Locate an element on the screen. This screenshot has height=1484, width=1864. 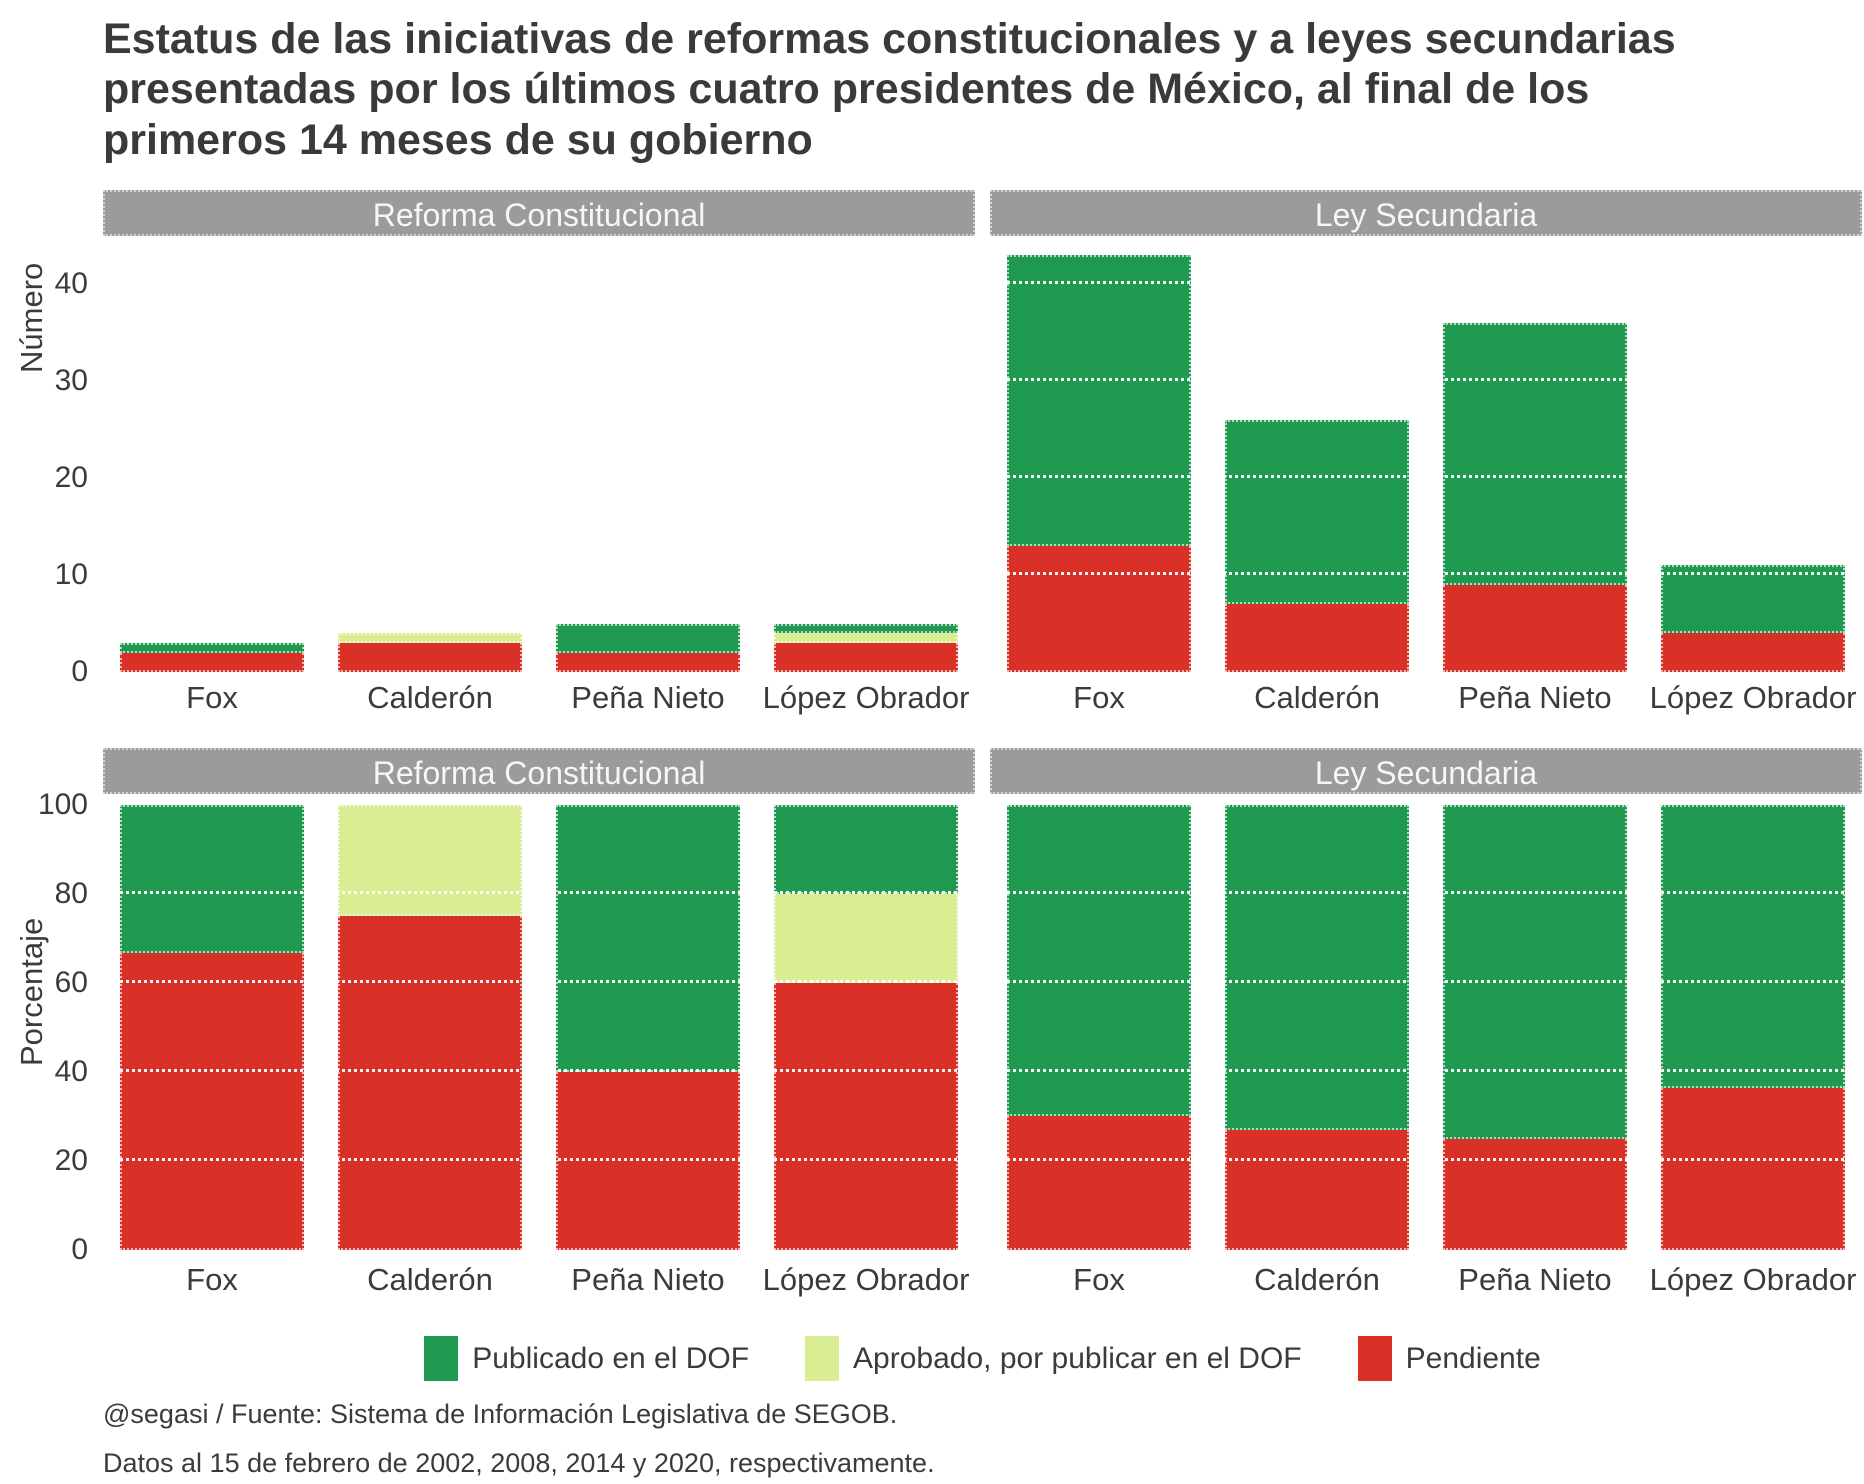
y-tick-label: 40 is located at coordinates (71, 283).